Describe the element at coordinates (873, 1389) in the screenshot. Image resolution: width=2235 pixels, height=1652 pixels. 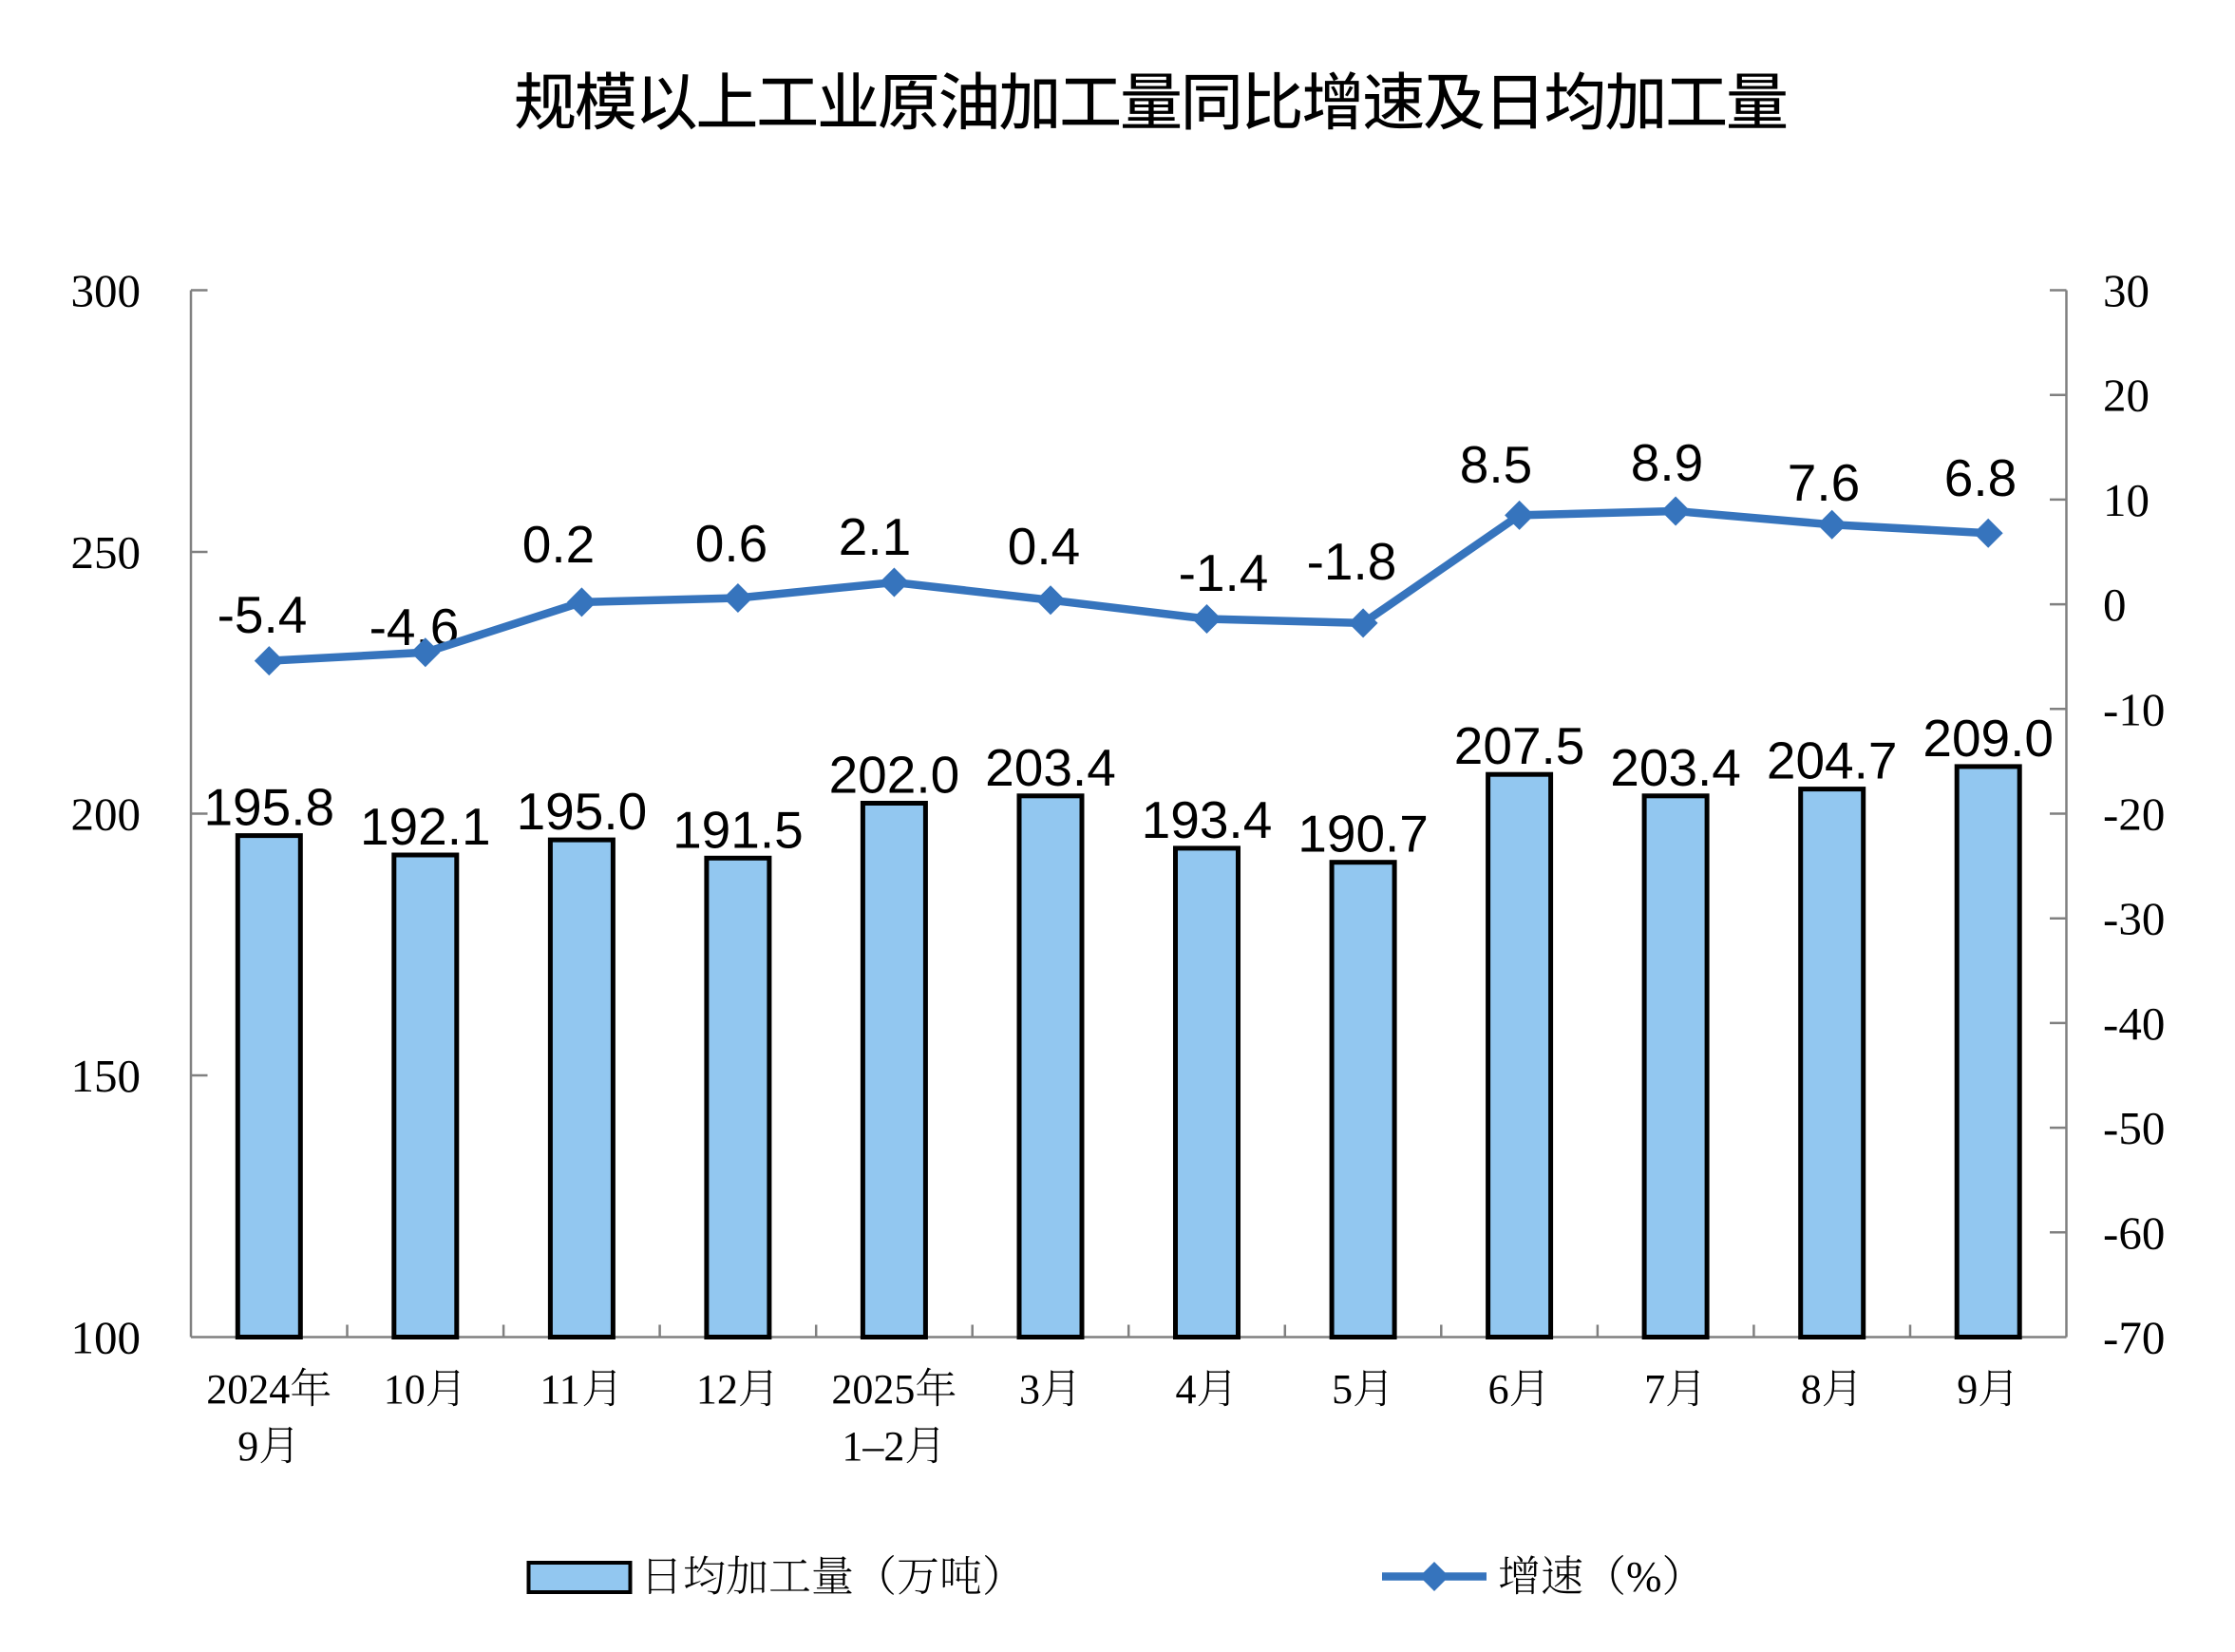
I see `svg-text: 2025` at that location.